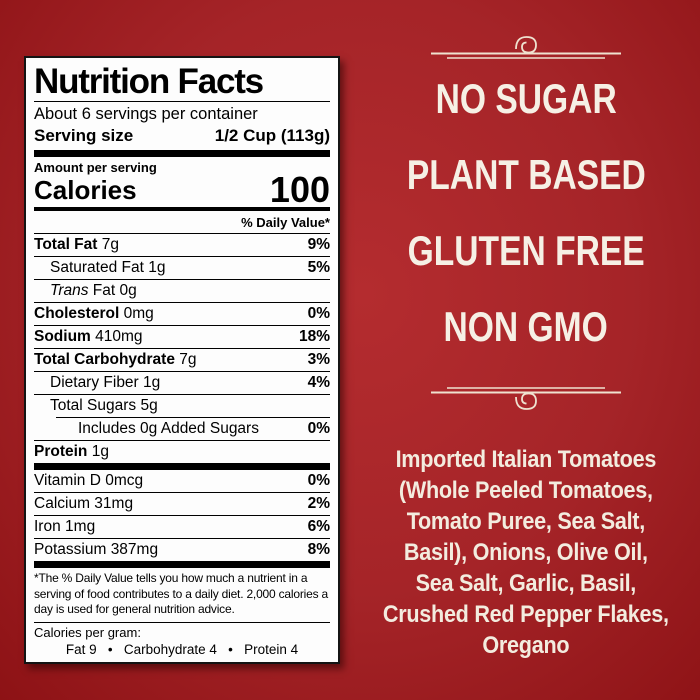  I want to click on nutrient-name: Total Carbohydrate, so click(104, 359).